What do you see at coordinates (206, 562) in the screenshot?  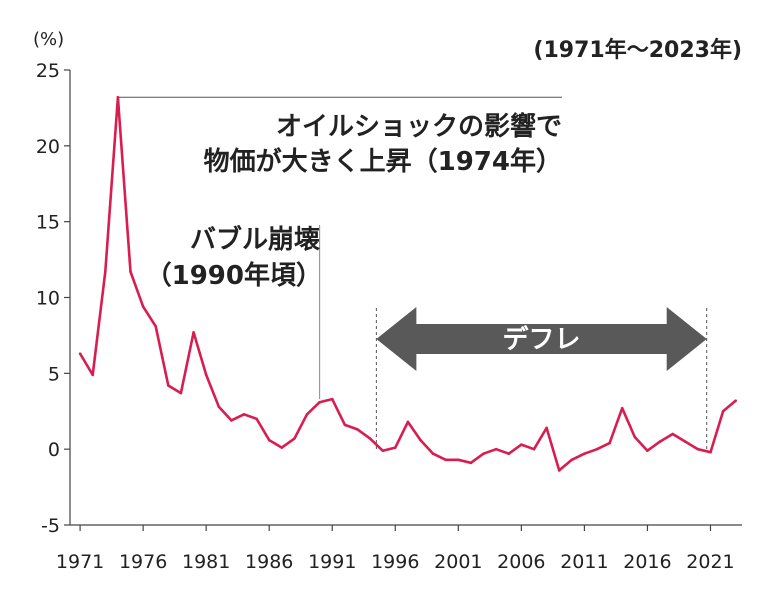 I see `x-tick-label: 1981` at bounding box center [206, 562].